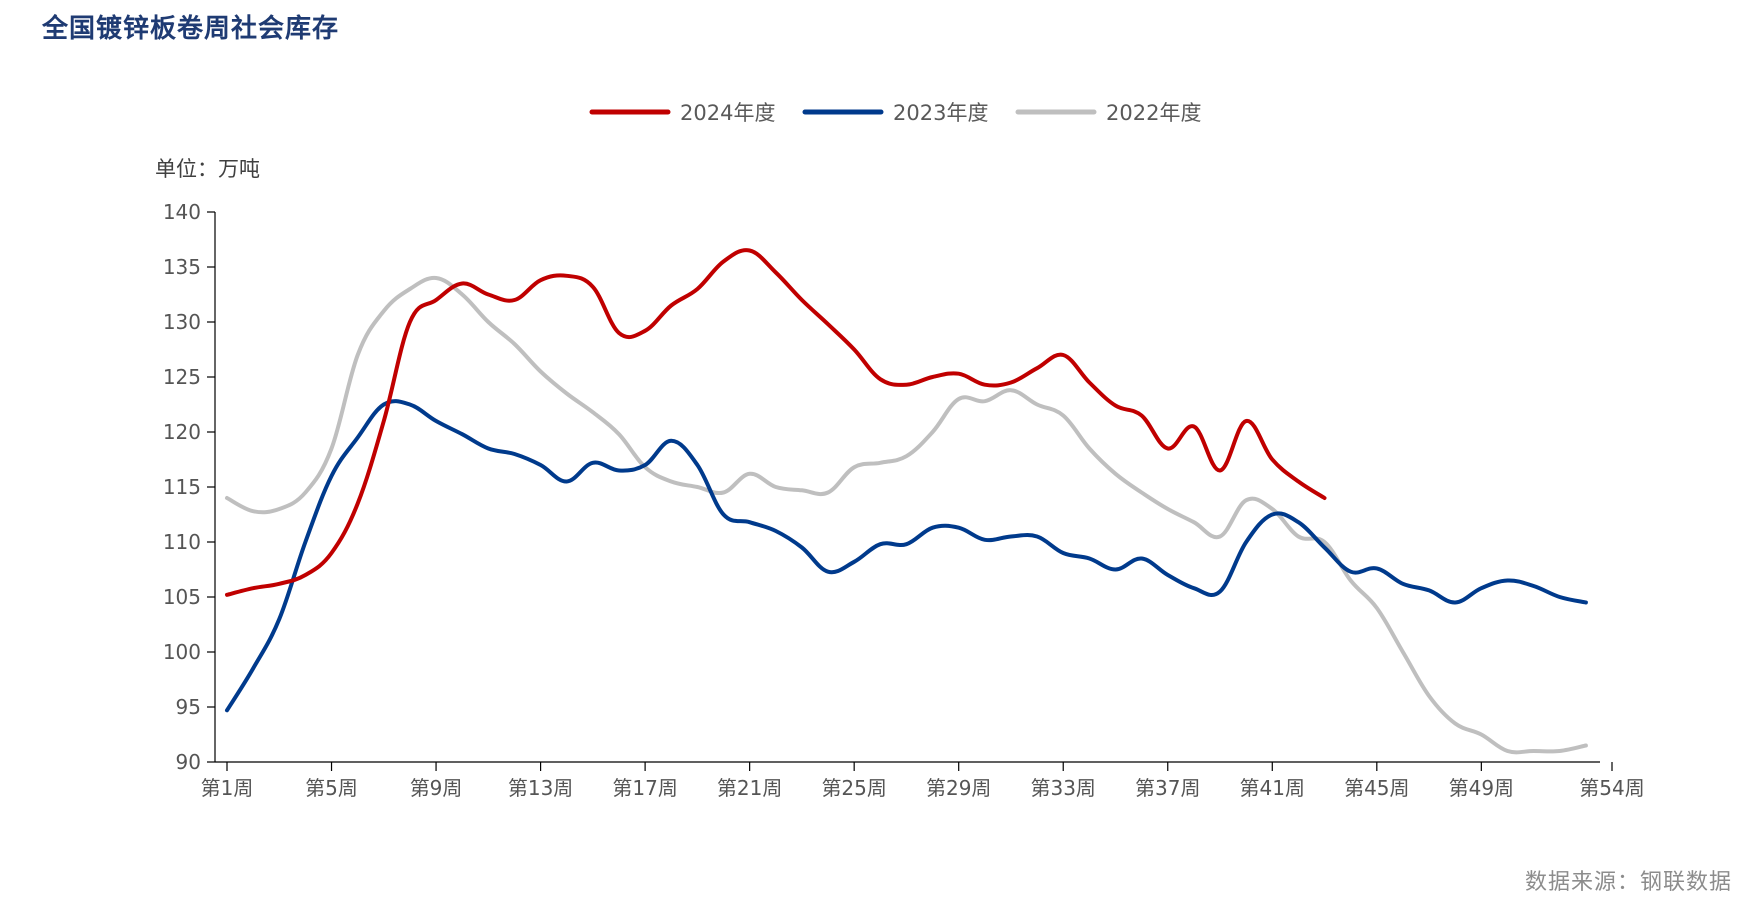 This screenshot has height=918, width=1750. What do you see at coordinates (182, 542) in the screenshot?
I see `y-tick-label: 110` at bounding box center [182, 542].